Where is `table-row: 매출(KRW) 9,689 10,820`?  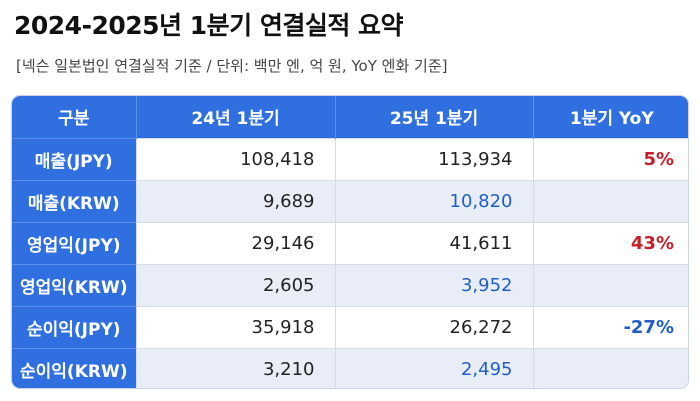 table-row: 매출(KRW) 9,689 10,820 is located at coordinates (350, 200).